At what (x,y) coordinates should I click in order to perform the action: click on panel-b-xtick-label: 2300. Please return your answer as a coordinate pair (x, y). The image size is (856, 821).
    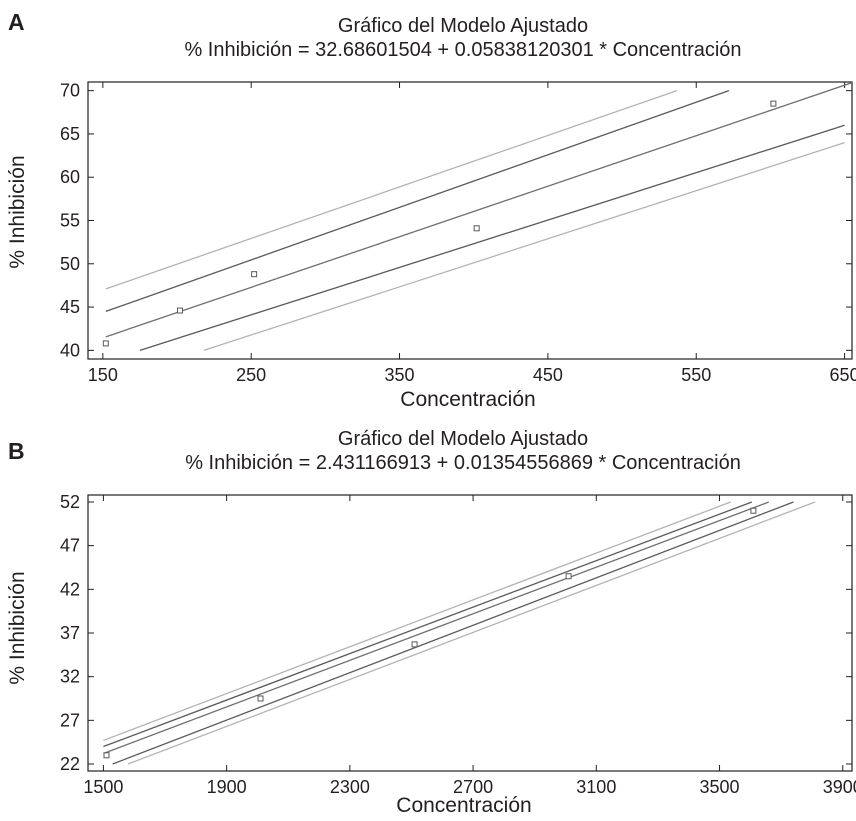
    Looking at the image, I should click on (350, 787).